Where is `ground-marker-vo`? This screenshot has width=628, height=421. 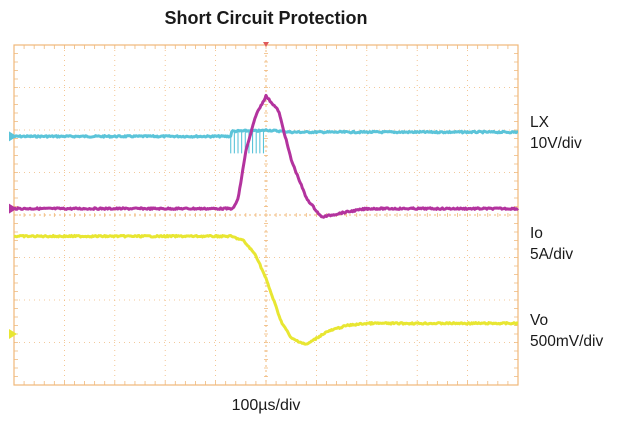 ground-marker-vo is located at coordinates (13, 334).